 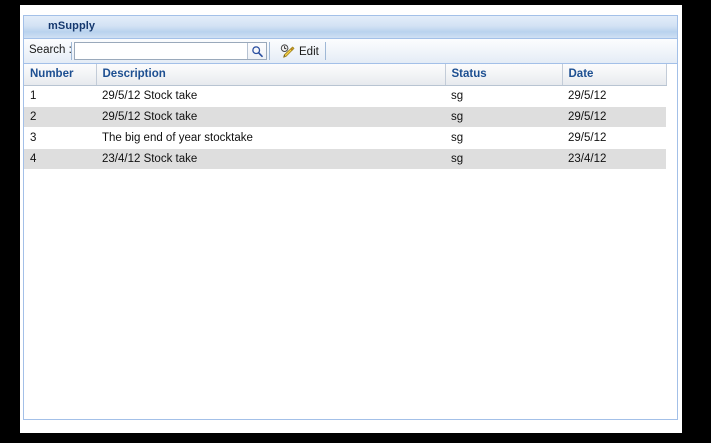 What do you see at coordinates (72, 26) in the screenshot?
I see `window-title: mSupply` at bounding box center [72, 26].